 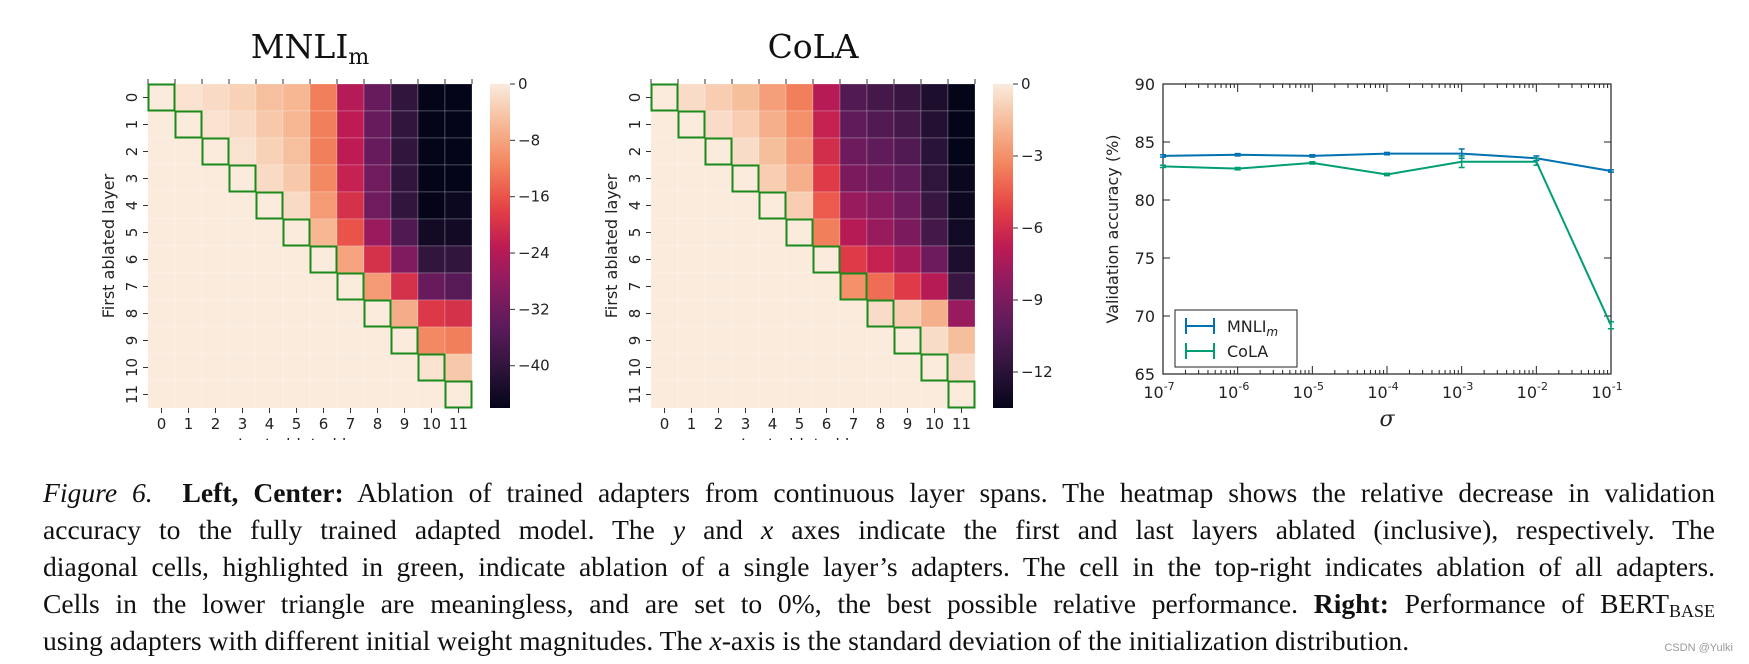 I want to click on x-tick-label: 10⁻⁶, so click(x=1233, y=391).